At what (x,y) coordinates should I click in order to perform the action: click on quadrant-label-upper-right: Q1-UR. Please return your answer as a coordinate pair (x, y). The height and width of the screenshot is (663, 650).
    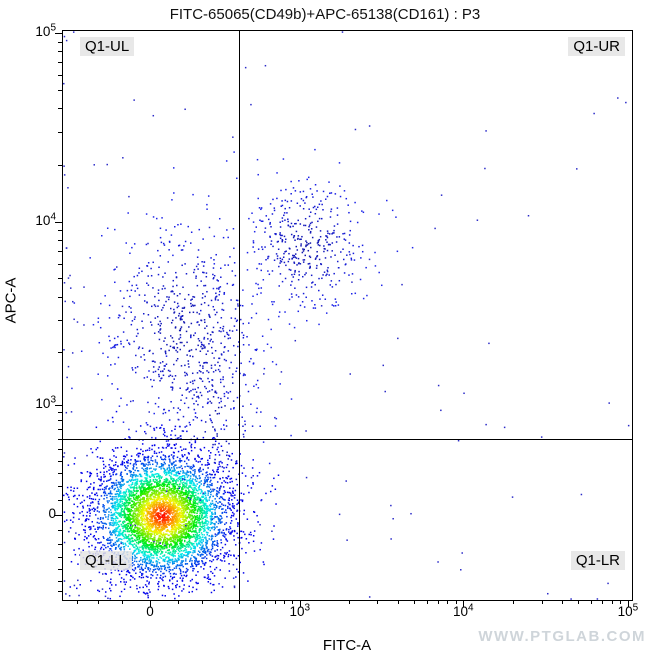
    Looking at the image, I should click on (596, 46).